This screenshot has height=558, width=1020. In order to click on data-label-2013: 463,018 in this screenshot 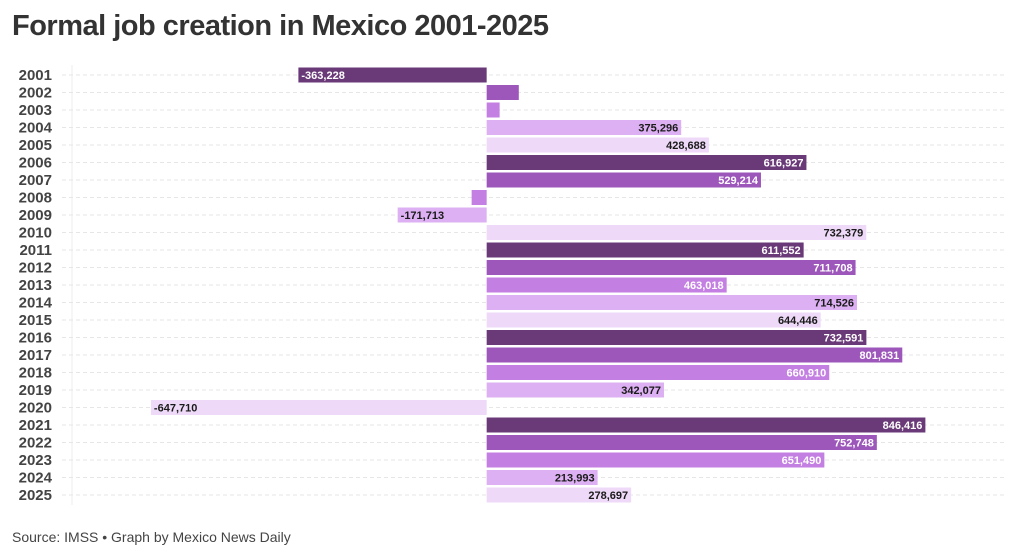, I will do `click(704, 286)`.